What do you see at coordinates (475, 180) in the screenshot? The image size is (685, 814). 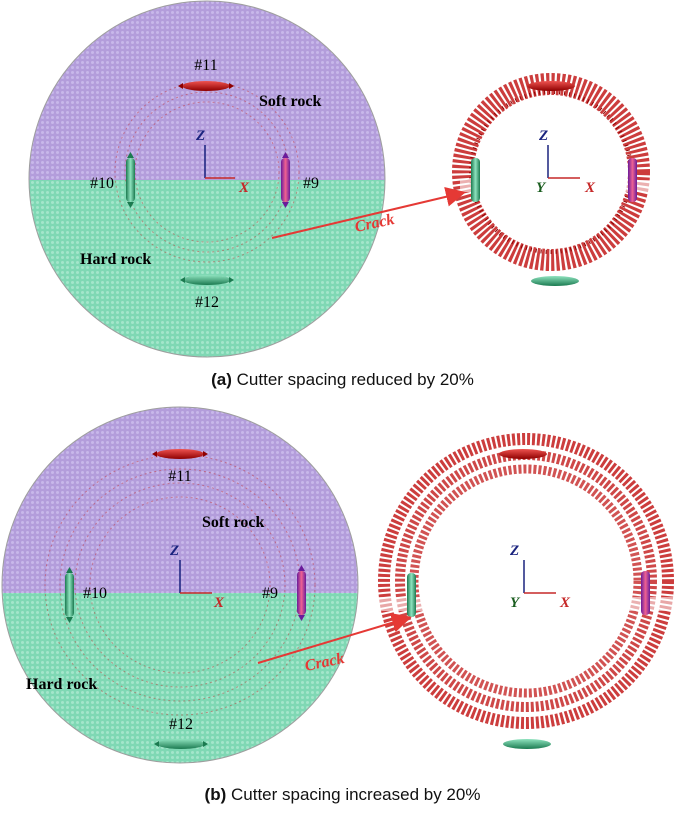 I see `crack-ring-a-cutter-left` at bounding box center [475, 180].